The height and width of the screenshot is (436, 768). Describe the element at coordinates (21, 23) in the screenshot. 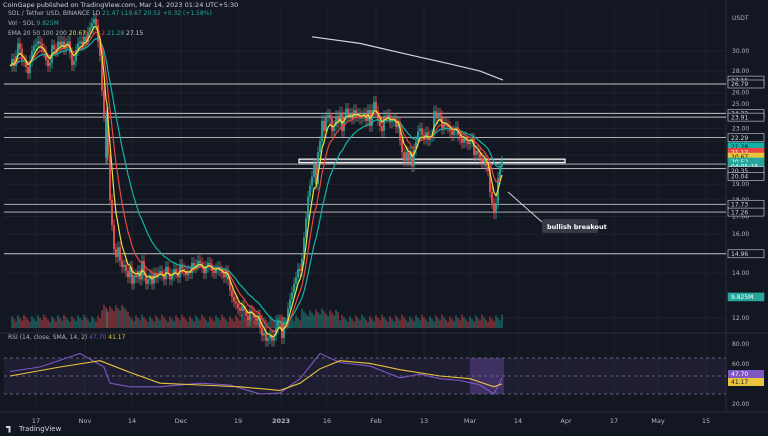

I see `legend-volume-name: Vol · SOL` at that location.